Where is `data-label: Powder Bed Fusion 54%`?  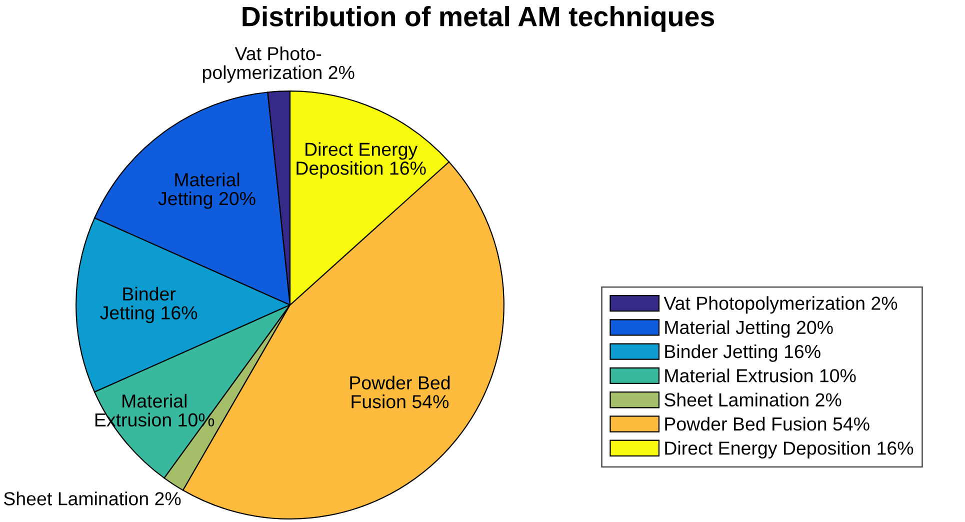 data-label: Powder Bed Fusion 54% is located at coordinates (400, 392).